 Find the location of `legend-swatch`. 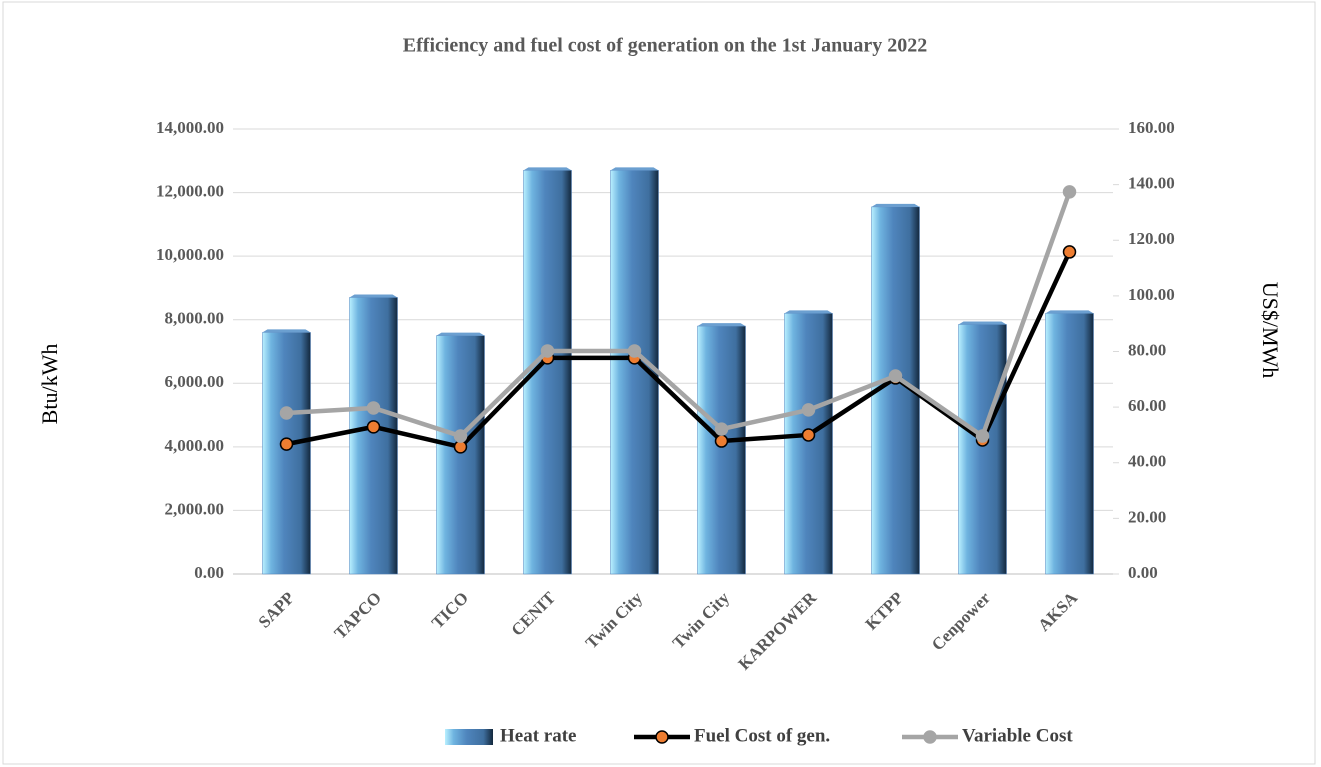

legend-swatch is located at coordinates (469, 737).